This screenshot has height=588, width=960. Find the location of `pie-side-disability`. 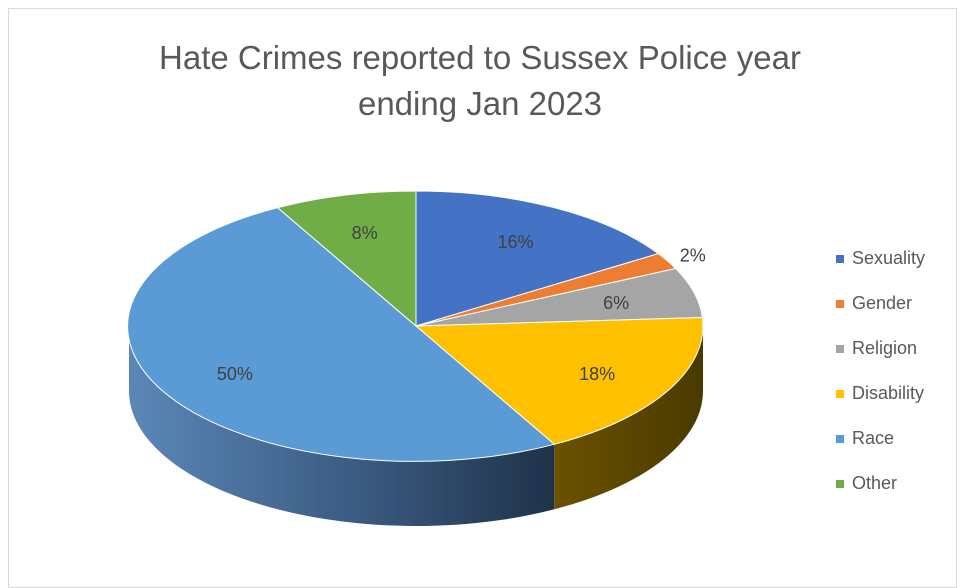

pie-side-disability is located at coordinates (628, 418).